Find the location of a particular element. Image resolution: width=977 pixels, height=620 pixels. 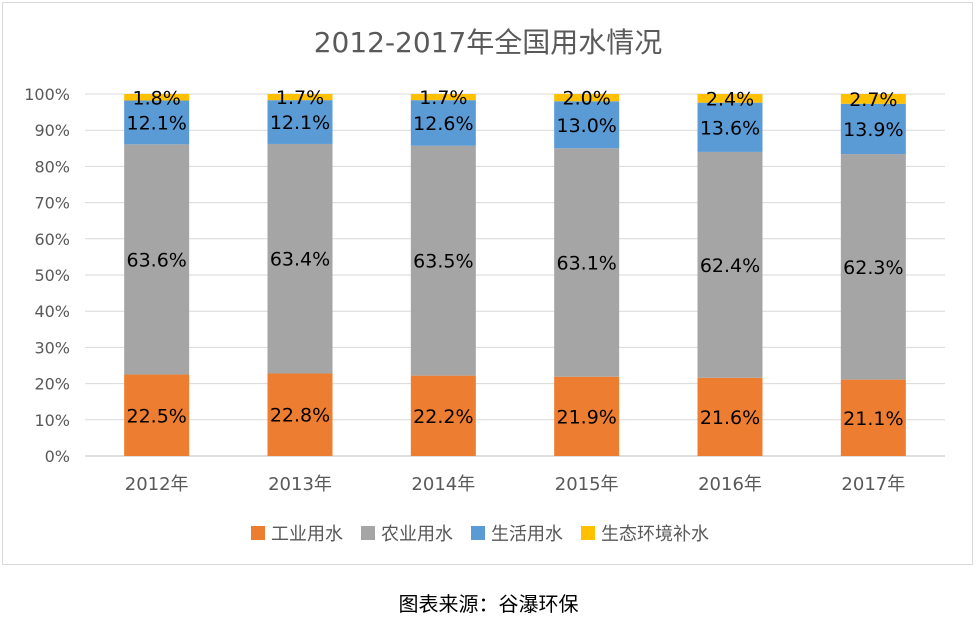

data-label: 2.7% is located at coordinates (873, 100).